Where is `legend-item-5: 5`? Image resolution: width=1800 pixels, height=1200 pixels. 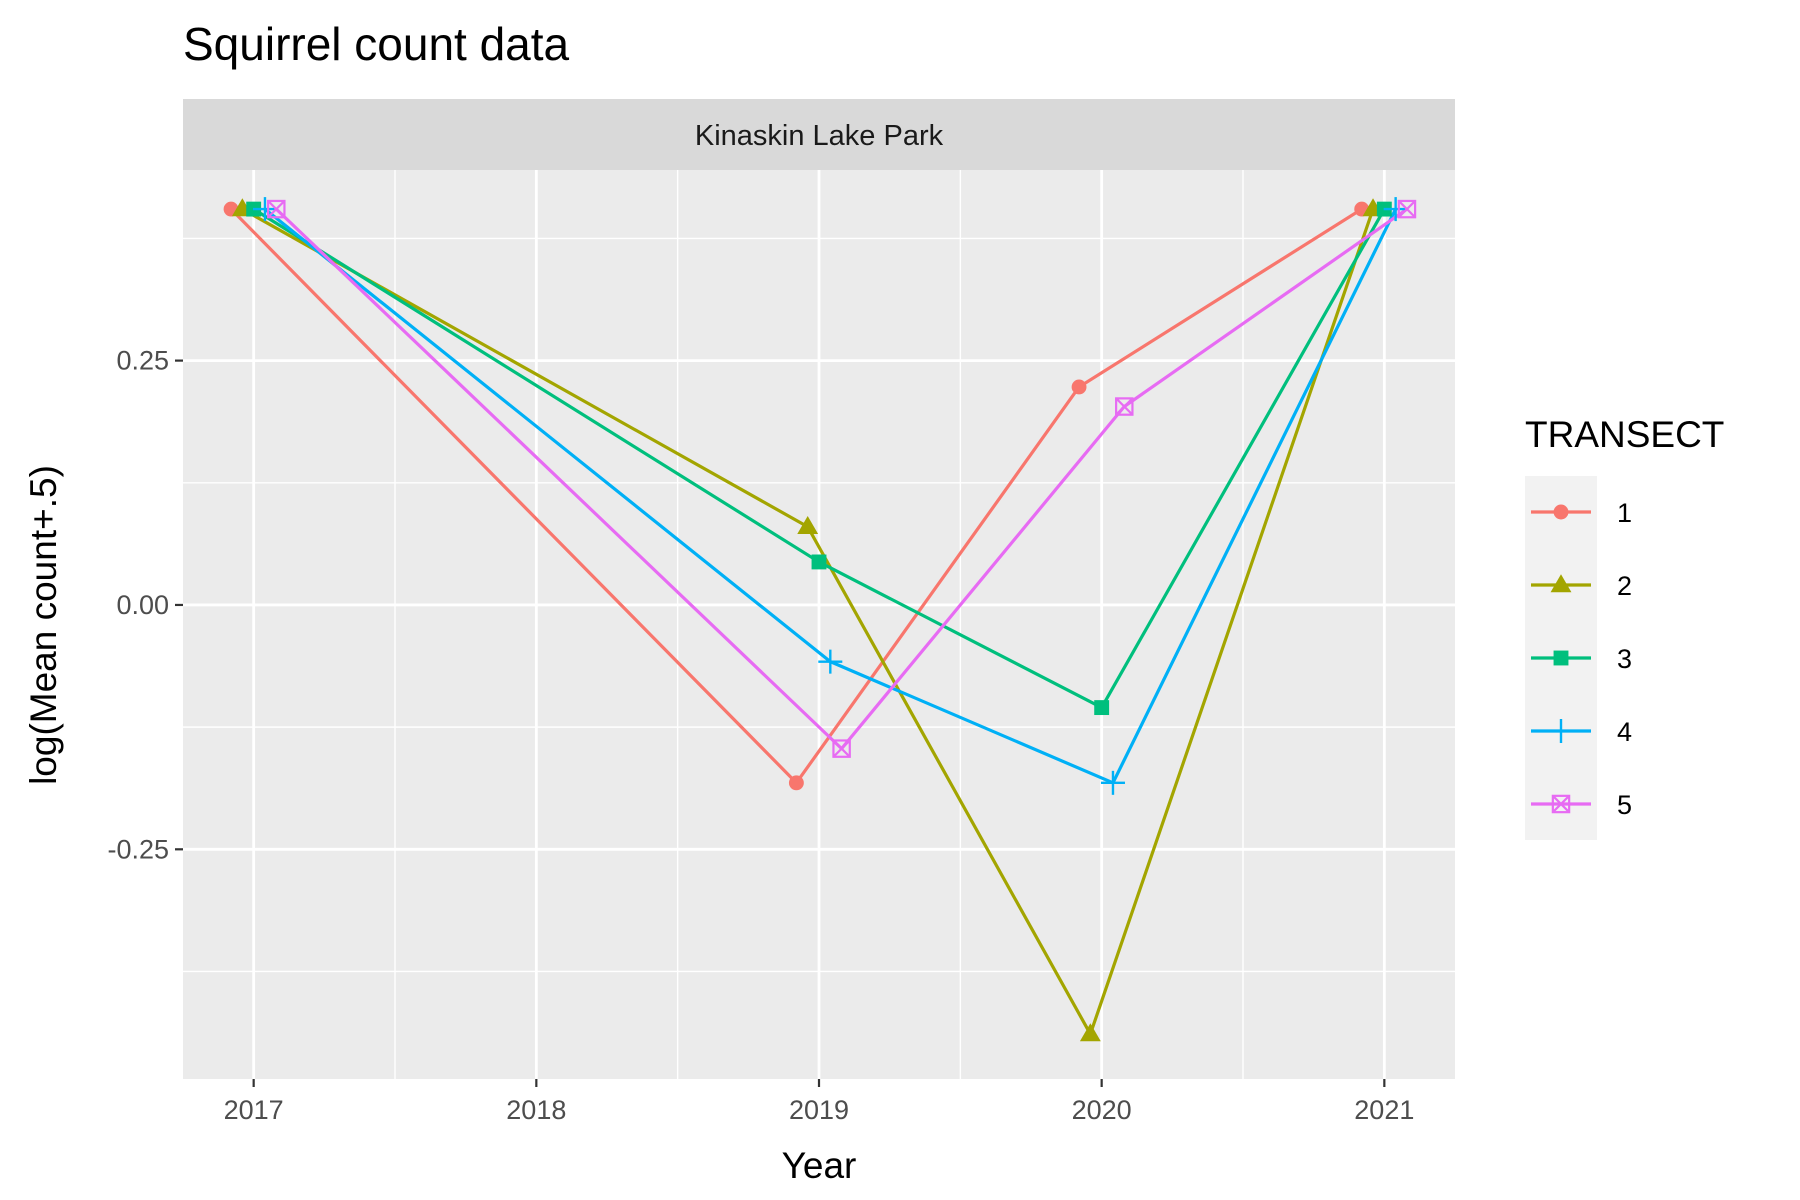 legend-item-5: 5 is located at coordinates (1581, 805).